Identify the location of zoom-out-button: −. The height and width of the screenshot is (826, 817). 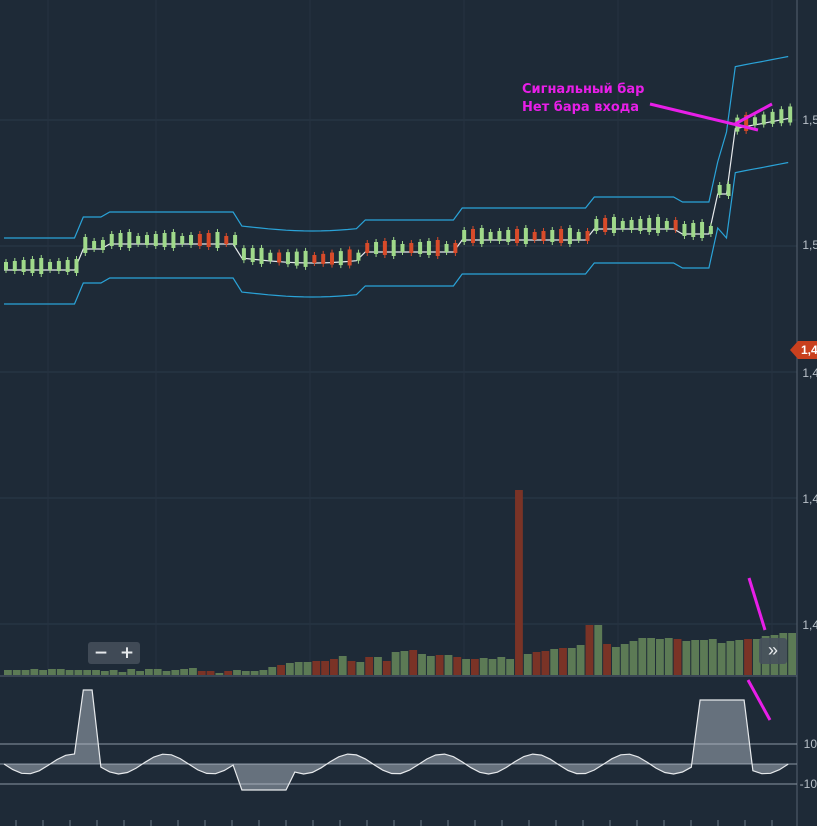
(101, 652).